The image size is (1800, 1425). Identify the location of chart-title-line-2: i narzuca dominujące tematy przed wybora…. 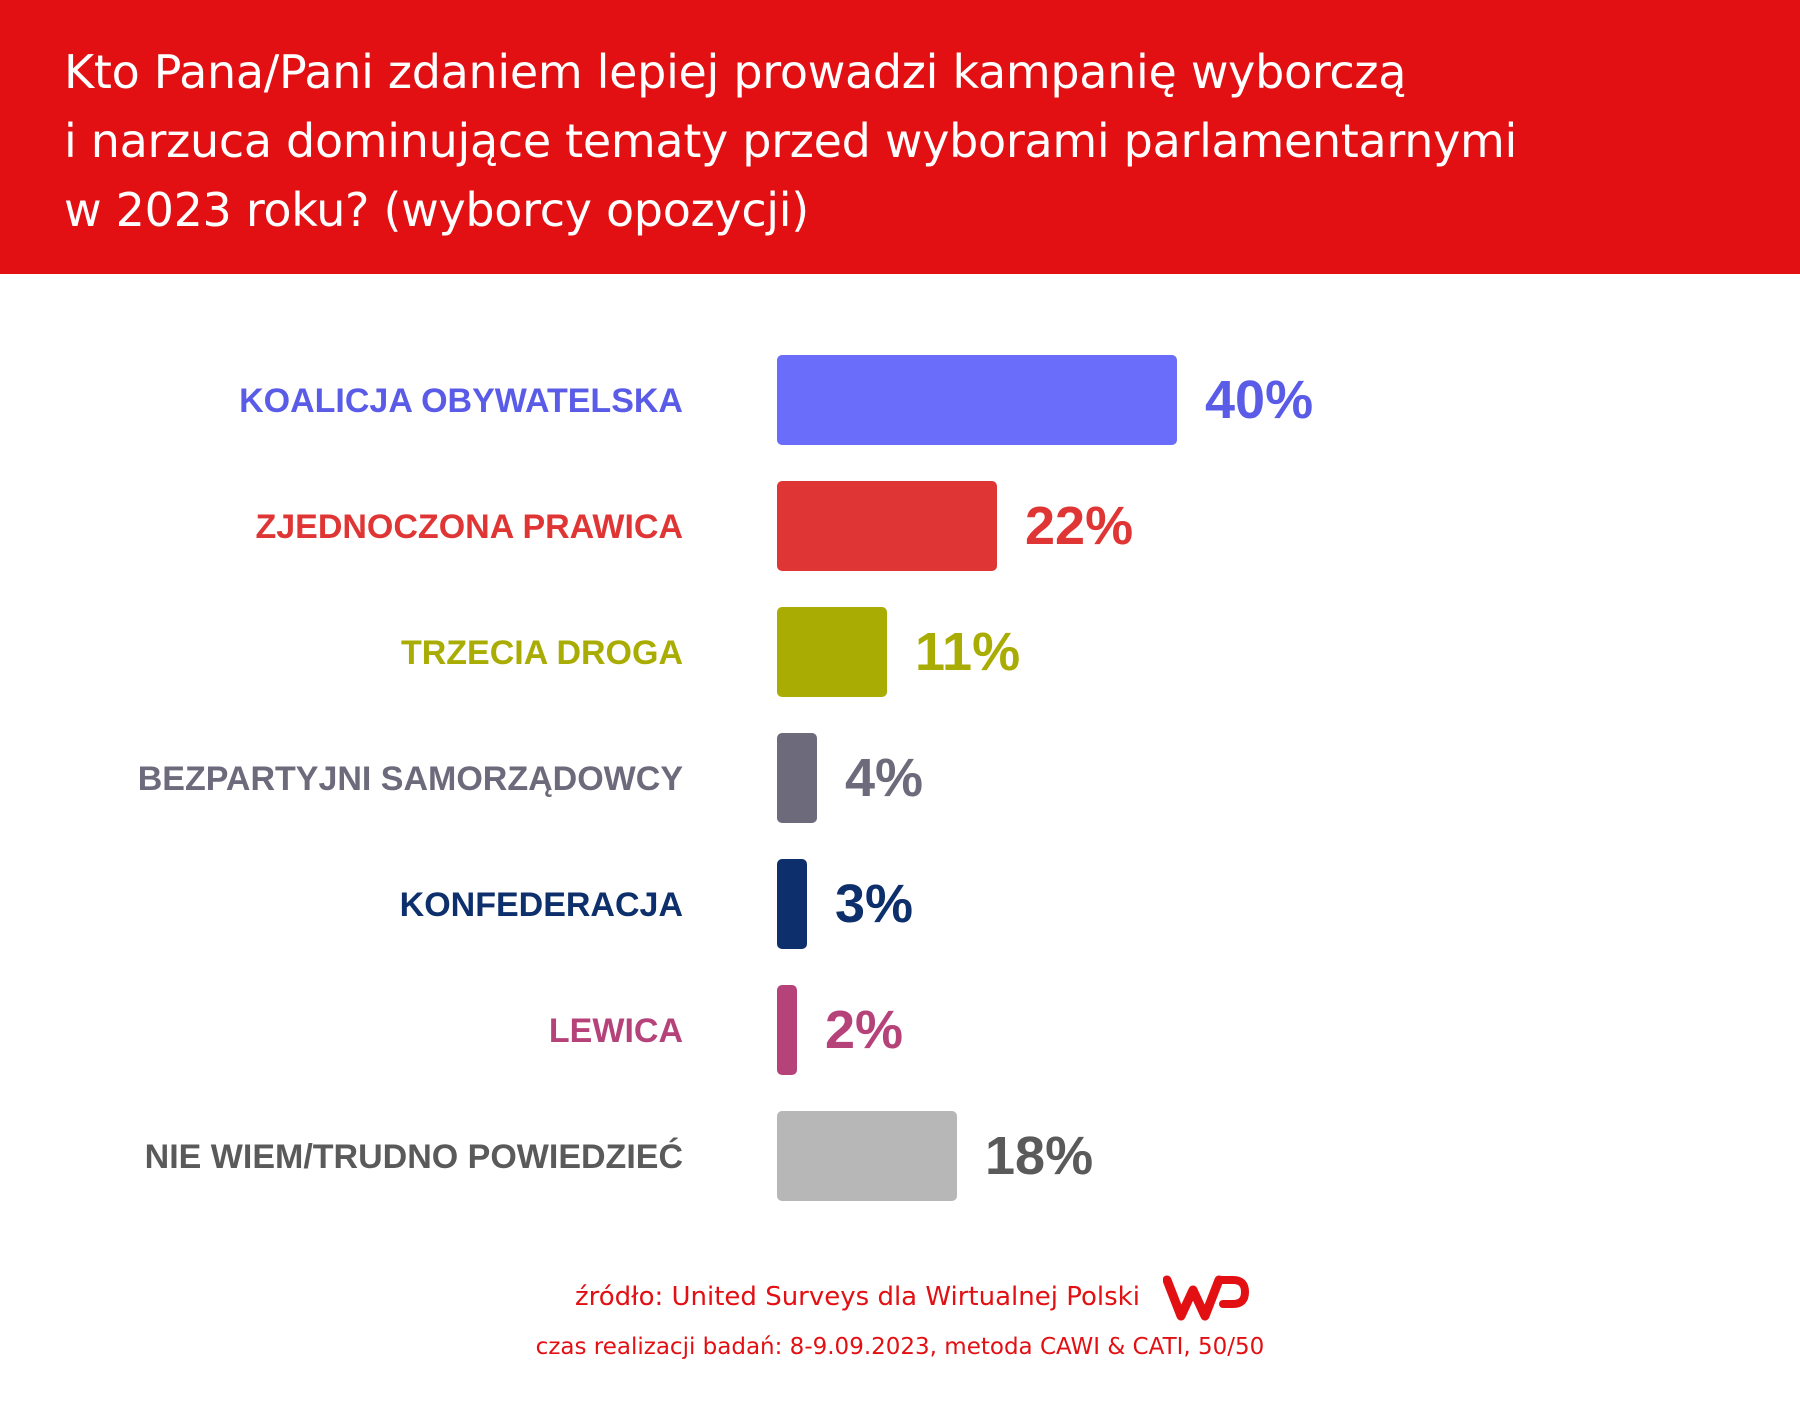
(791, 141).